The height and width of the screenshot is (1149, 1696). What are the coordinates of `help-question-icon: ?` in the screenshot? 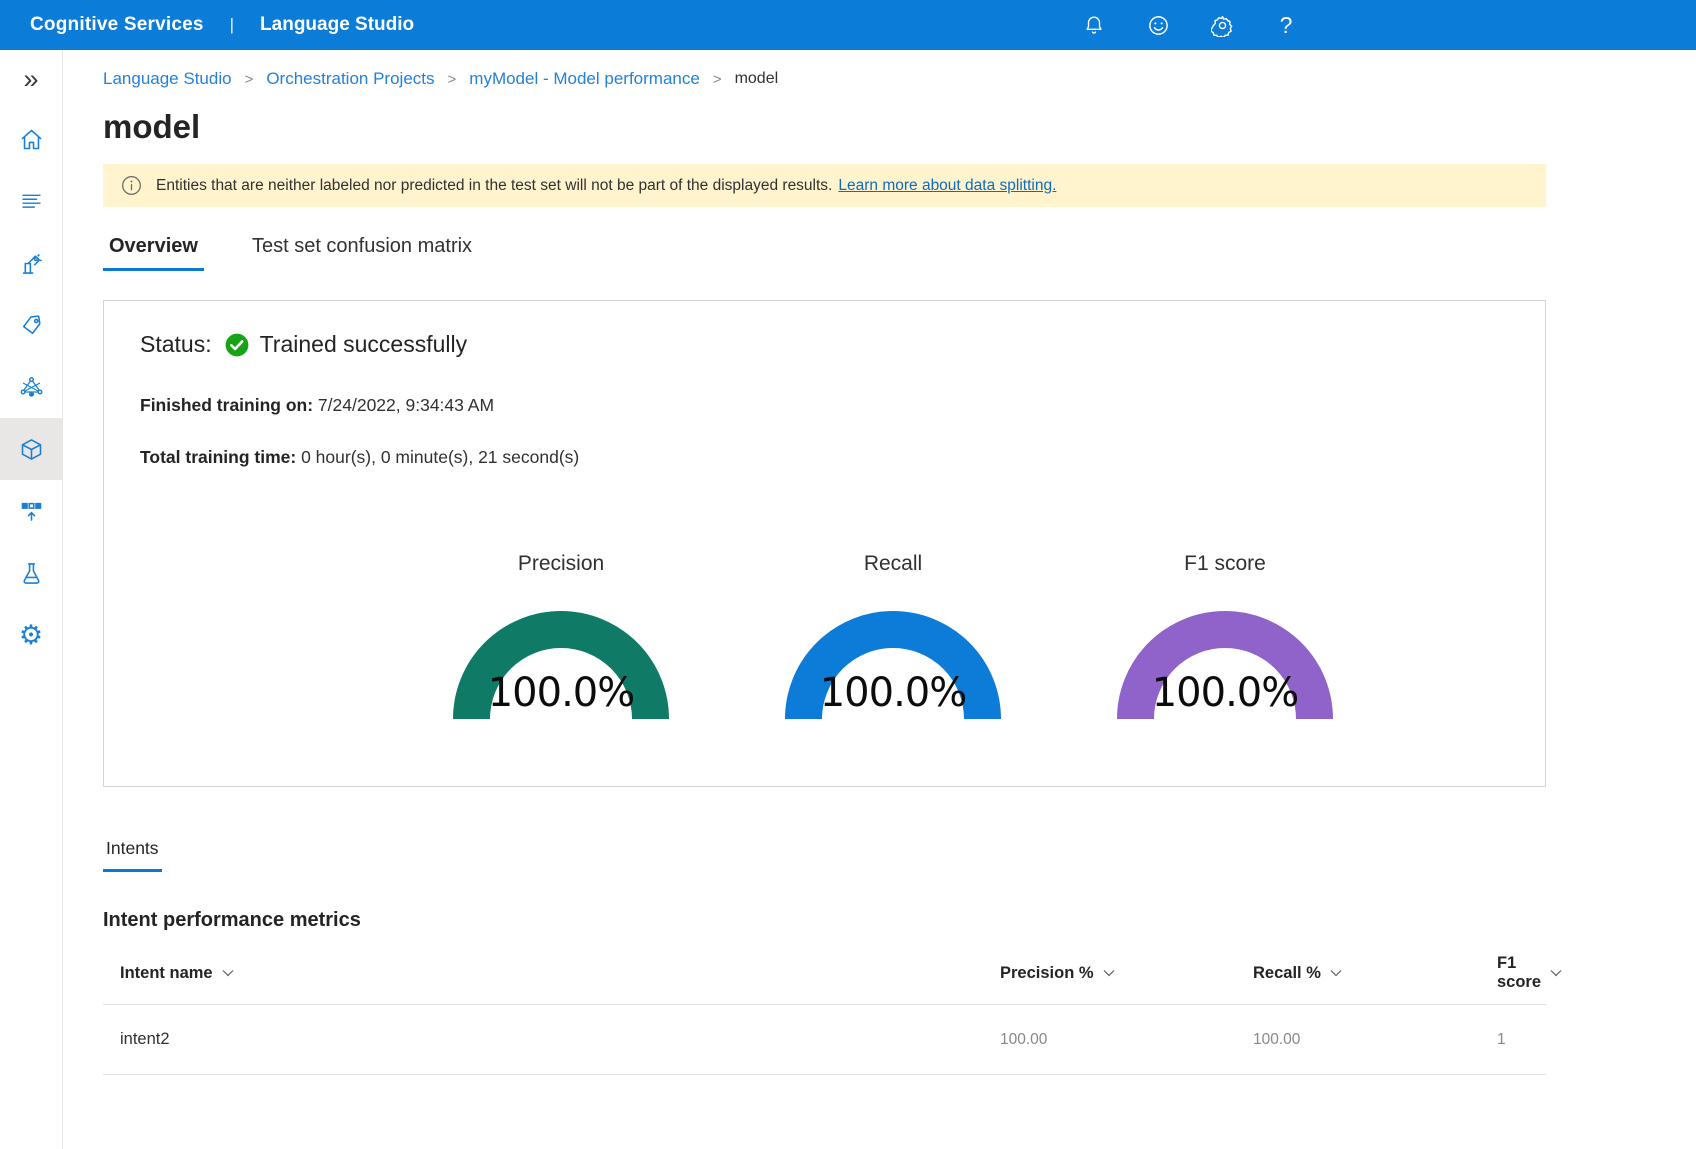 It's located at (1286, 24).